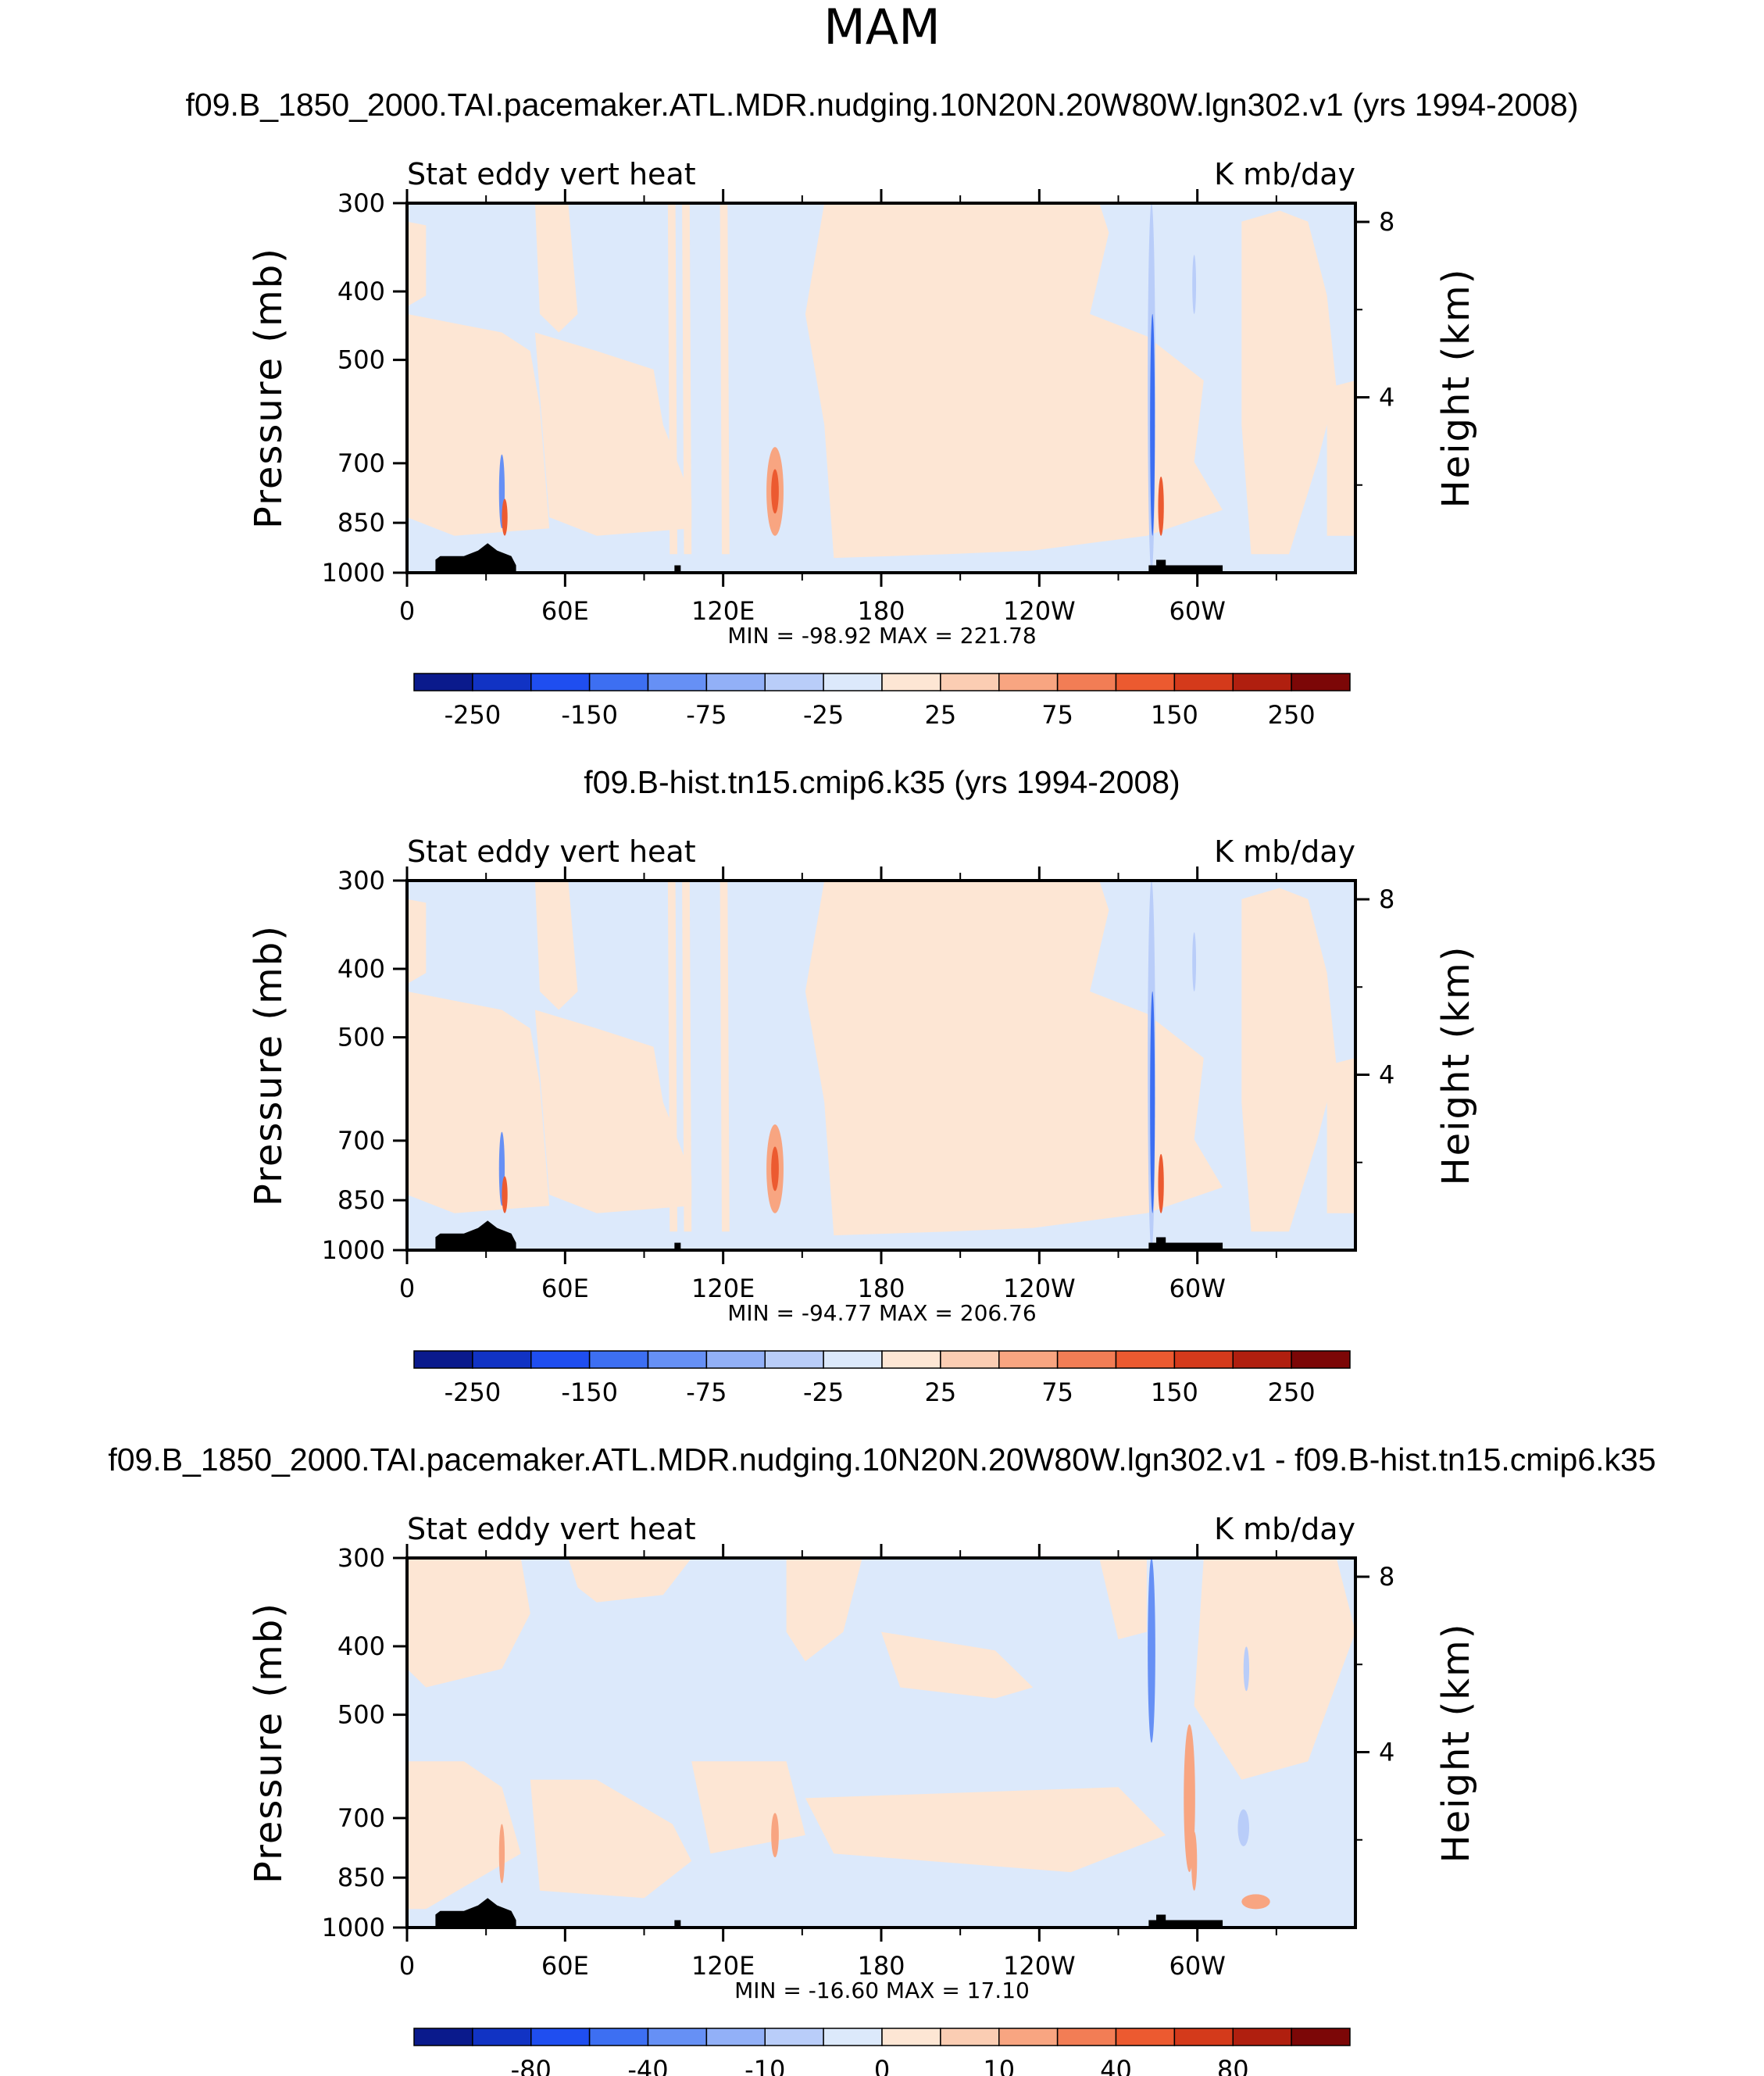 Image resolution: width=1764 pixels, height=2076 pixels. I want to click on y-tick-label: 400, so click(361, 291).